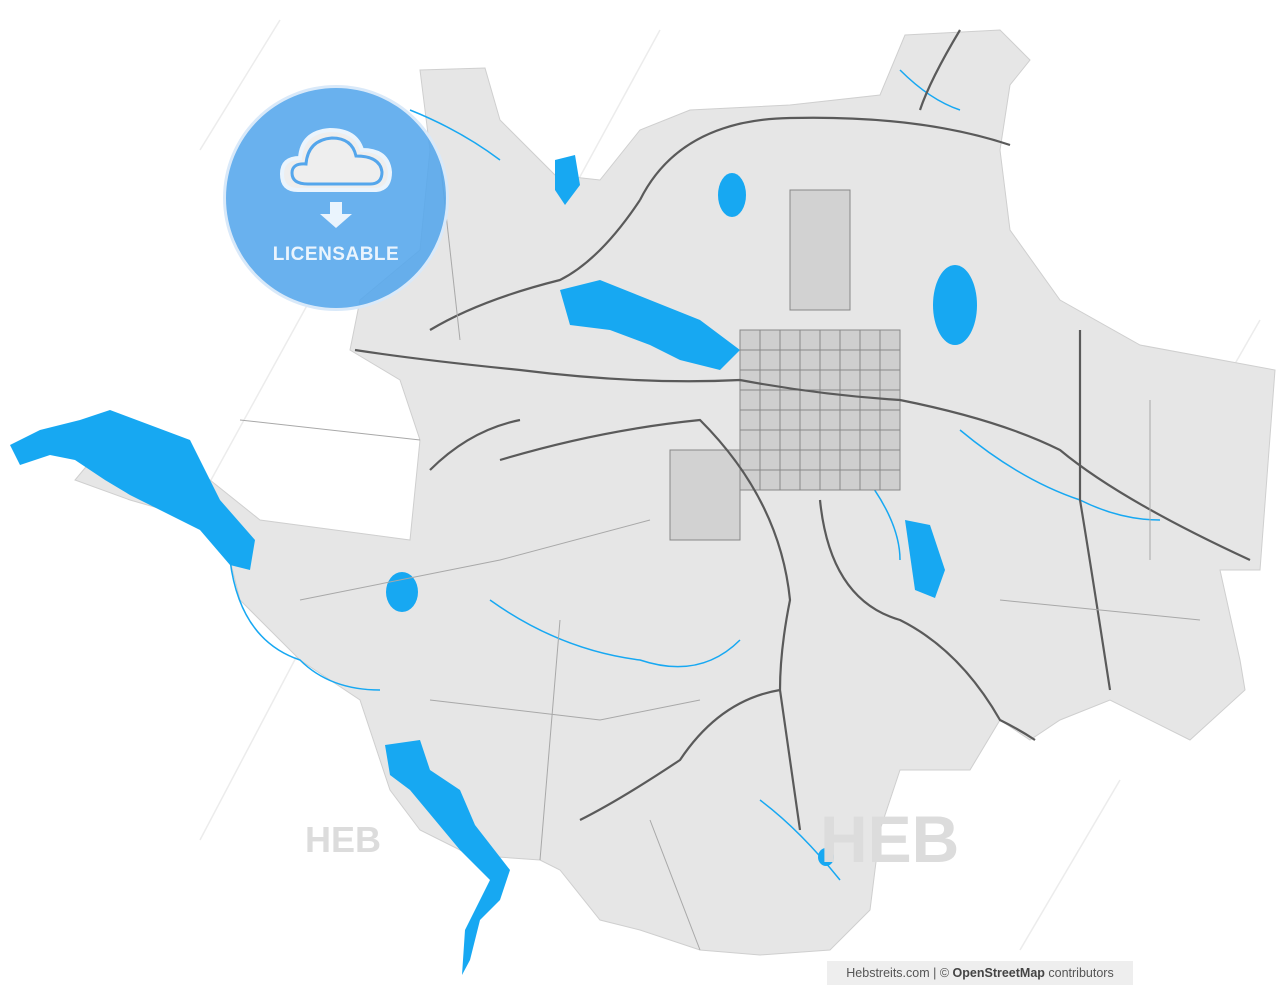  Describe the element at coordinates (447, 857) in the screenshot. I see `reservoir-south` at that location.